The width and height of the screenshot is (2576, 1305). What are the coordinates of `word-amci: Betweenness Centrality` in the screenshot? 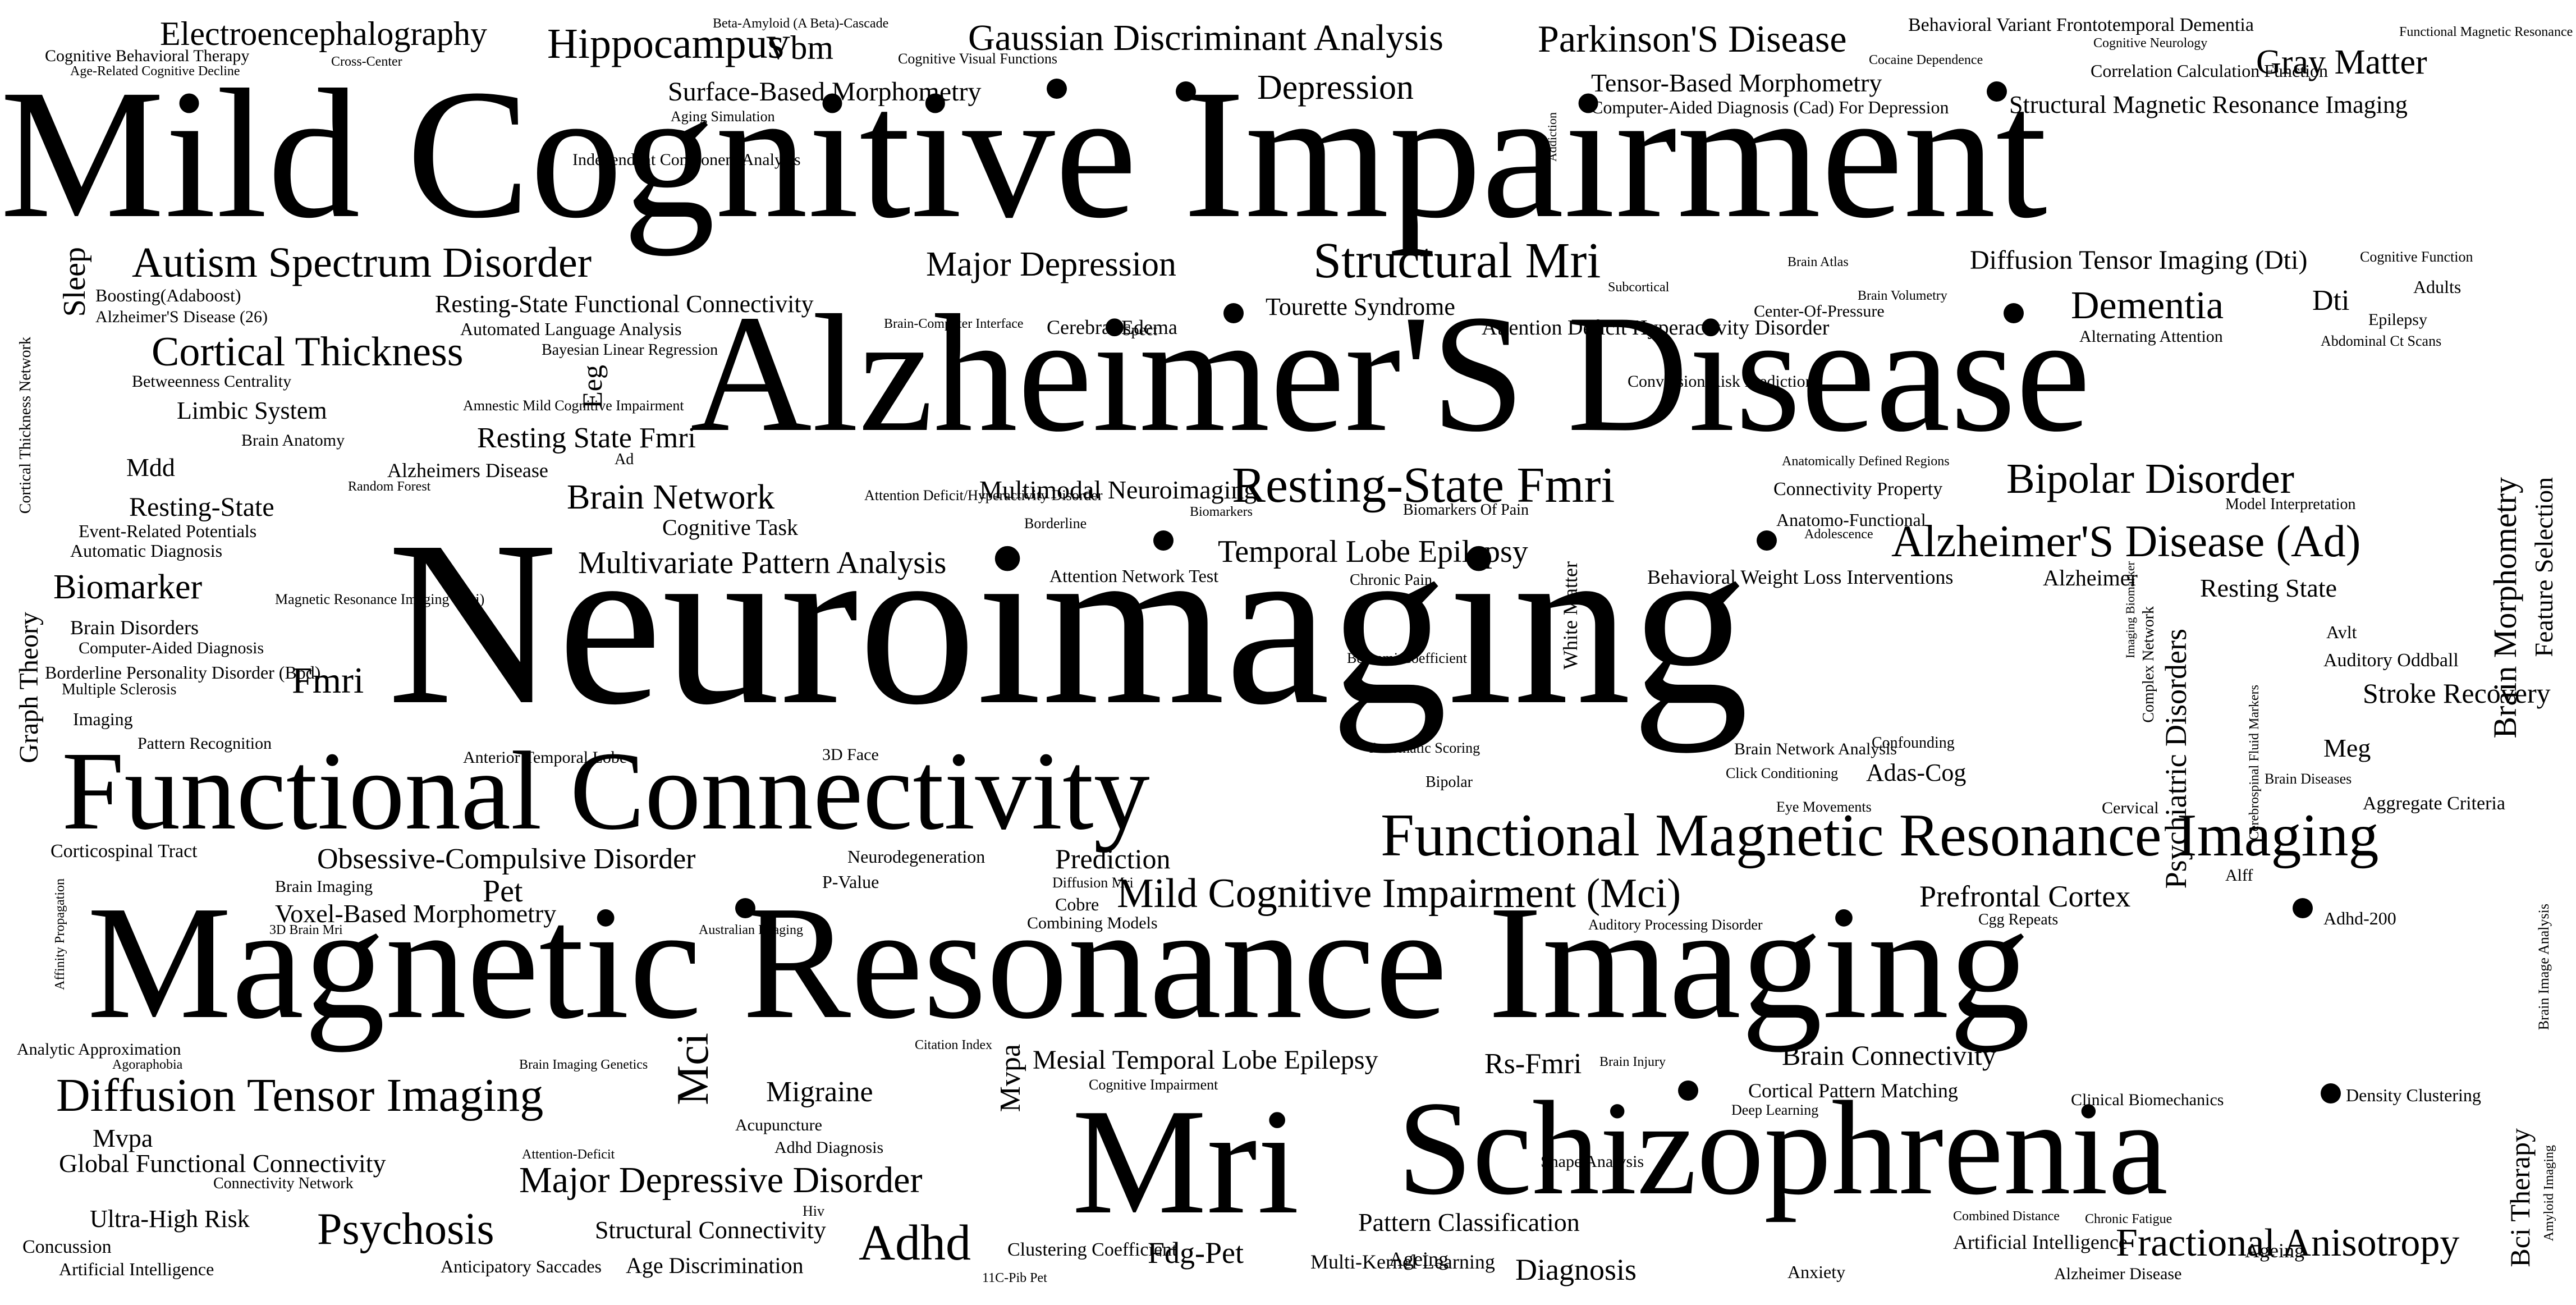 It's located at (212, 381).